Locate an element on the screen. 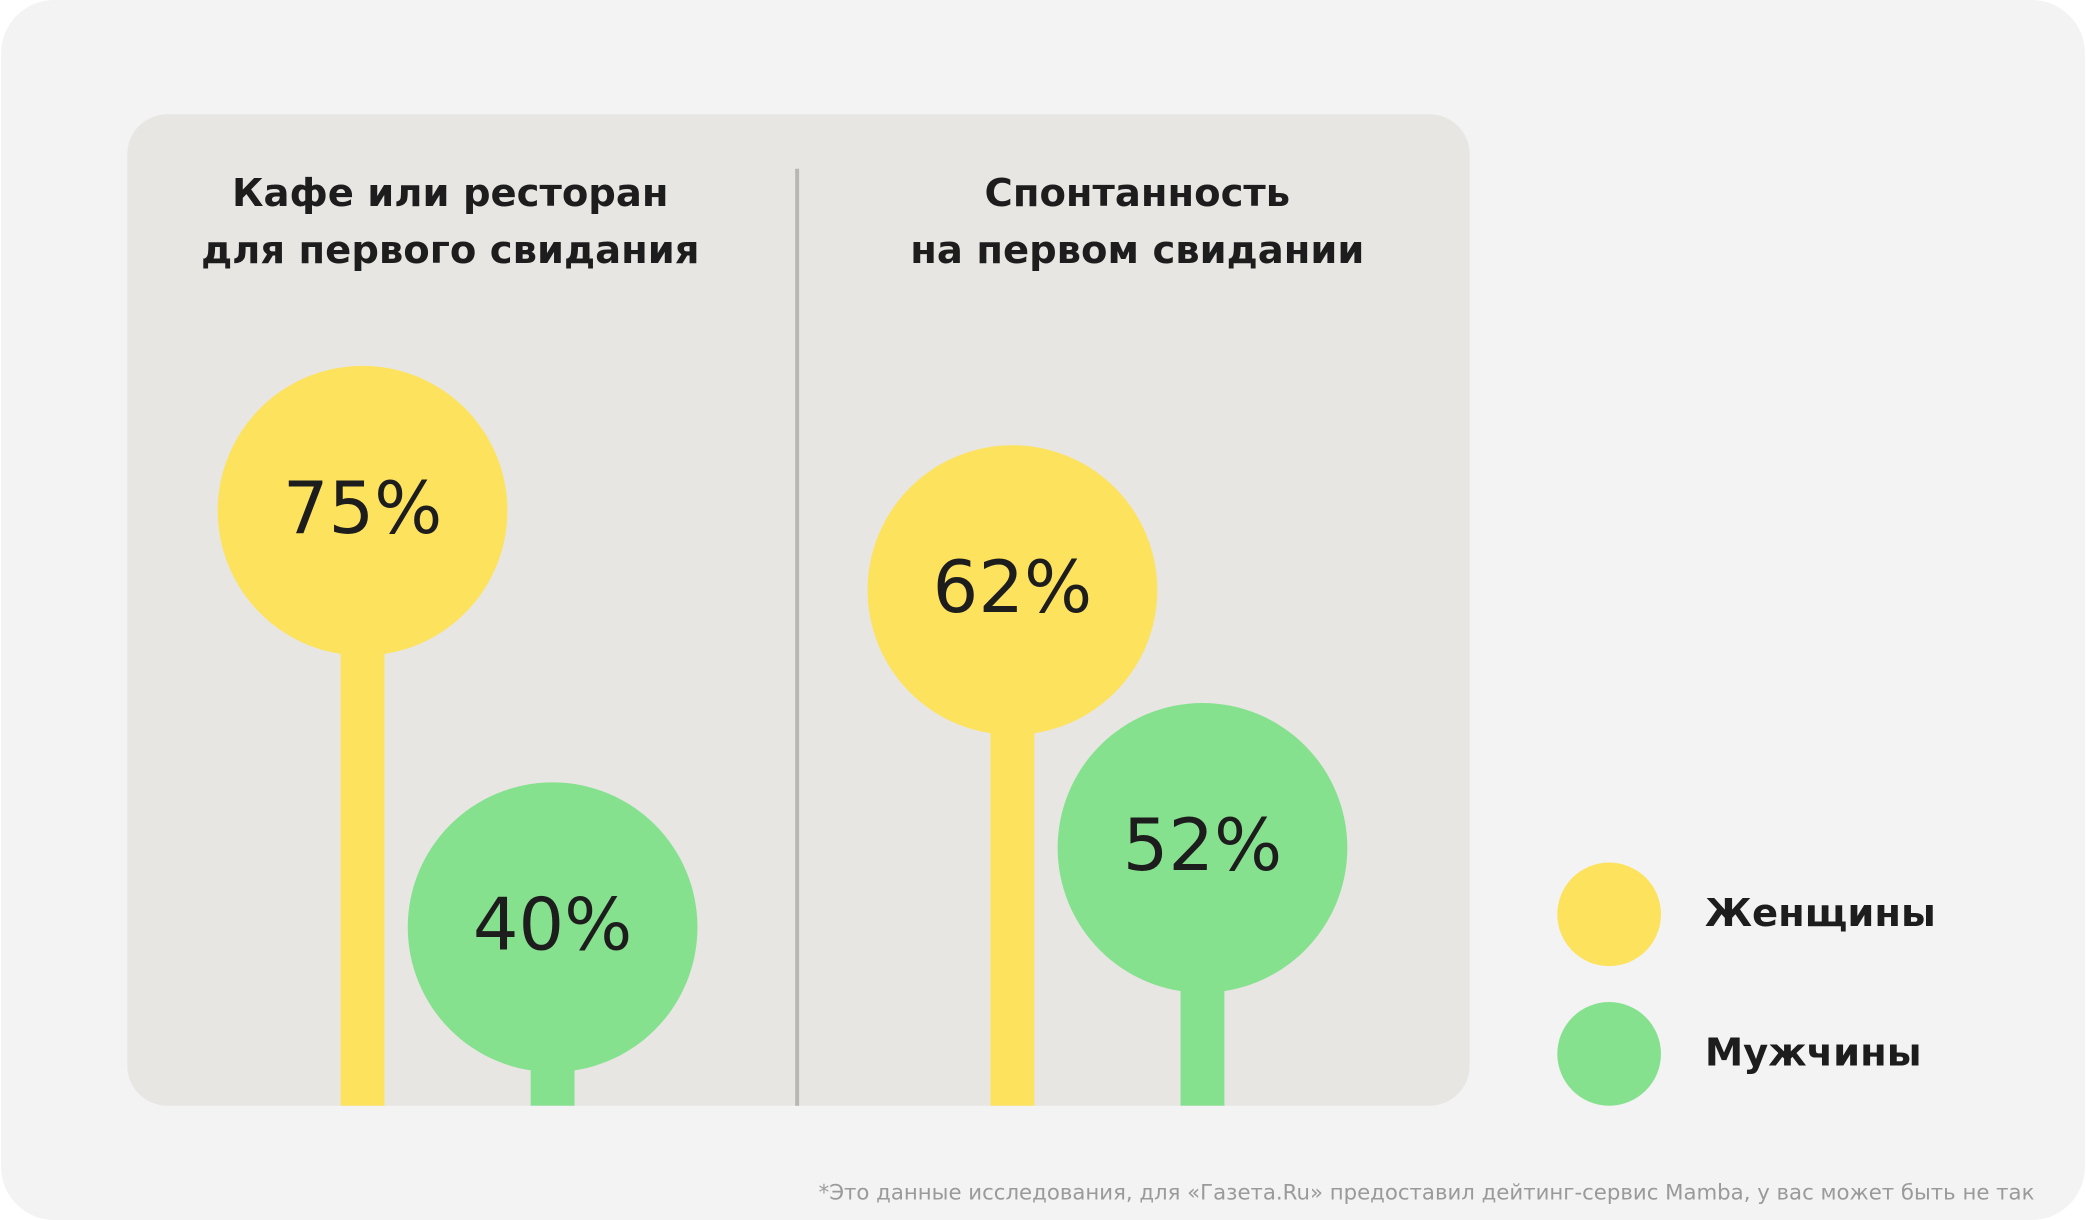  legend-label: Мужчины is located at coordinates (1813, 1053).